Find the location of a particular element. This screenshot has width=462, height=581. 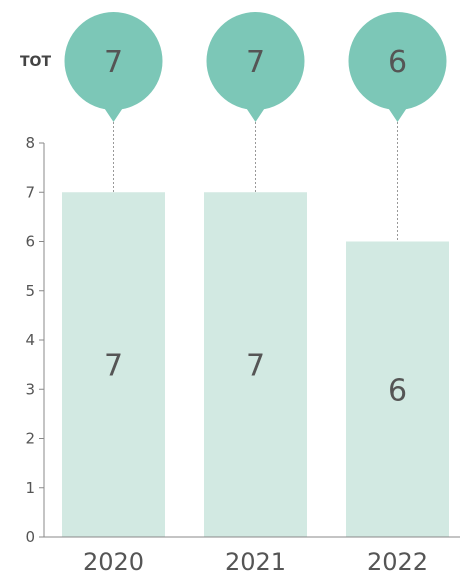

totals-row-label: TOT is located at coordinates (35, 62).